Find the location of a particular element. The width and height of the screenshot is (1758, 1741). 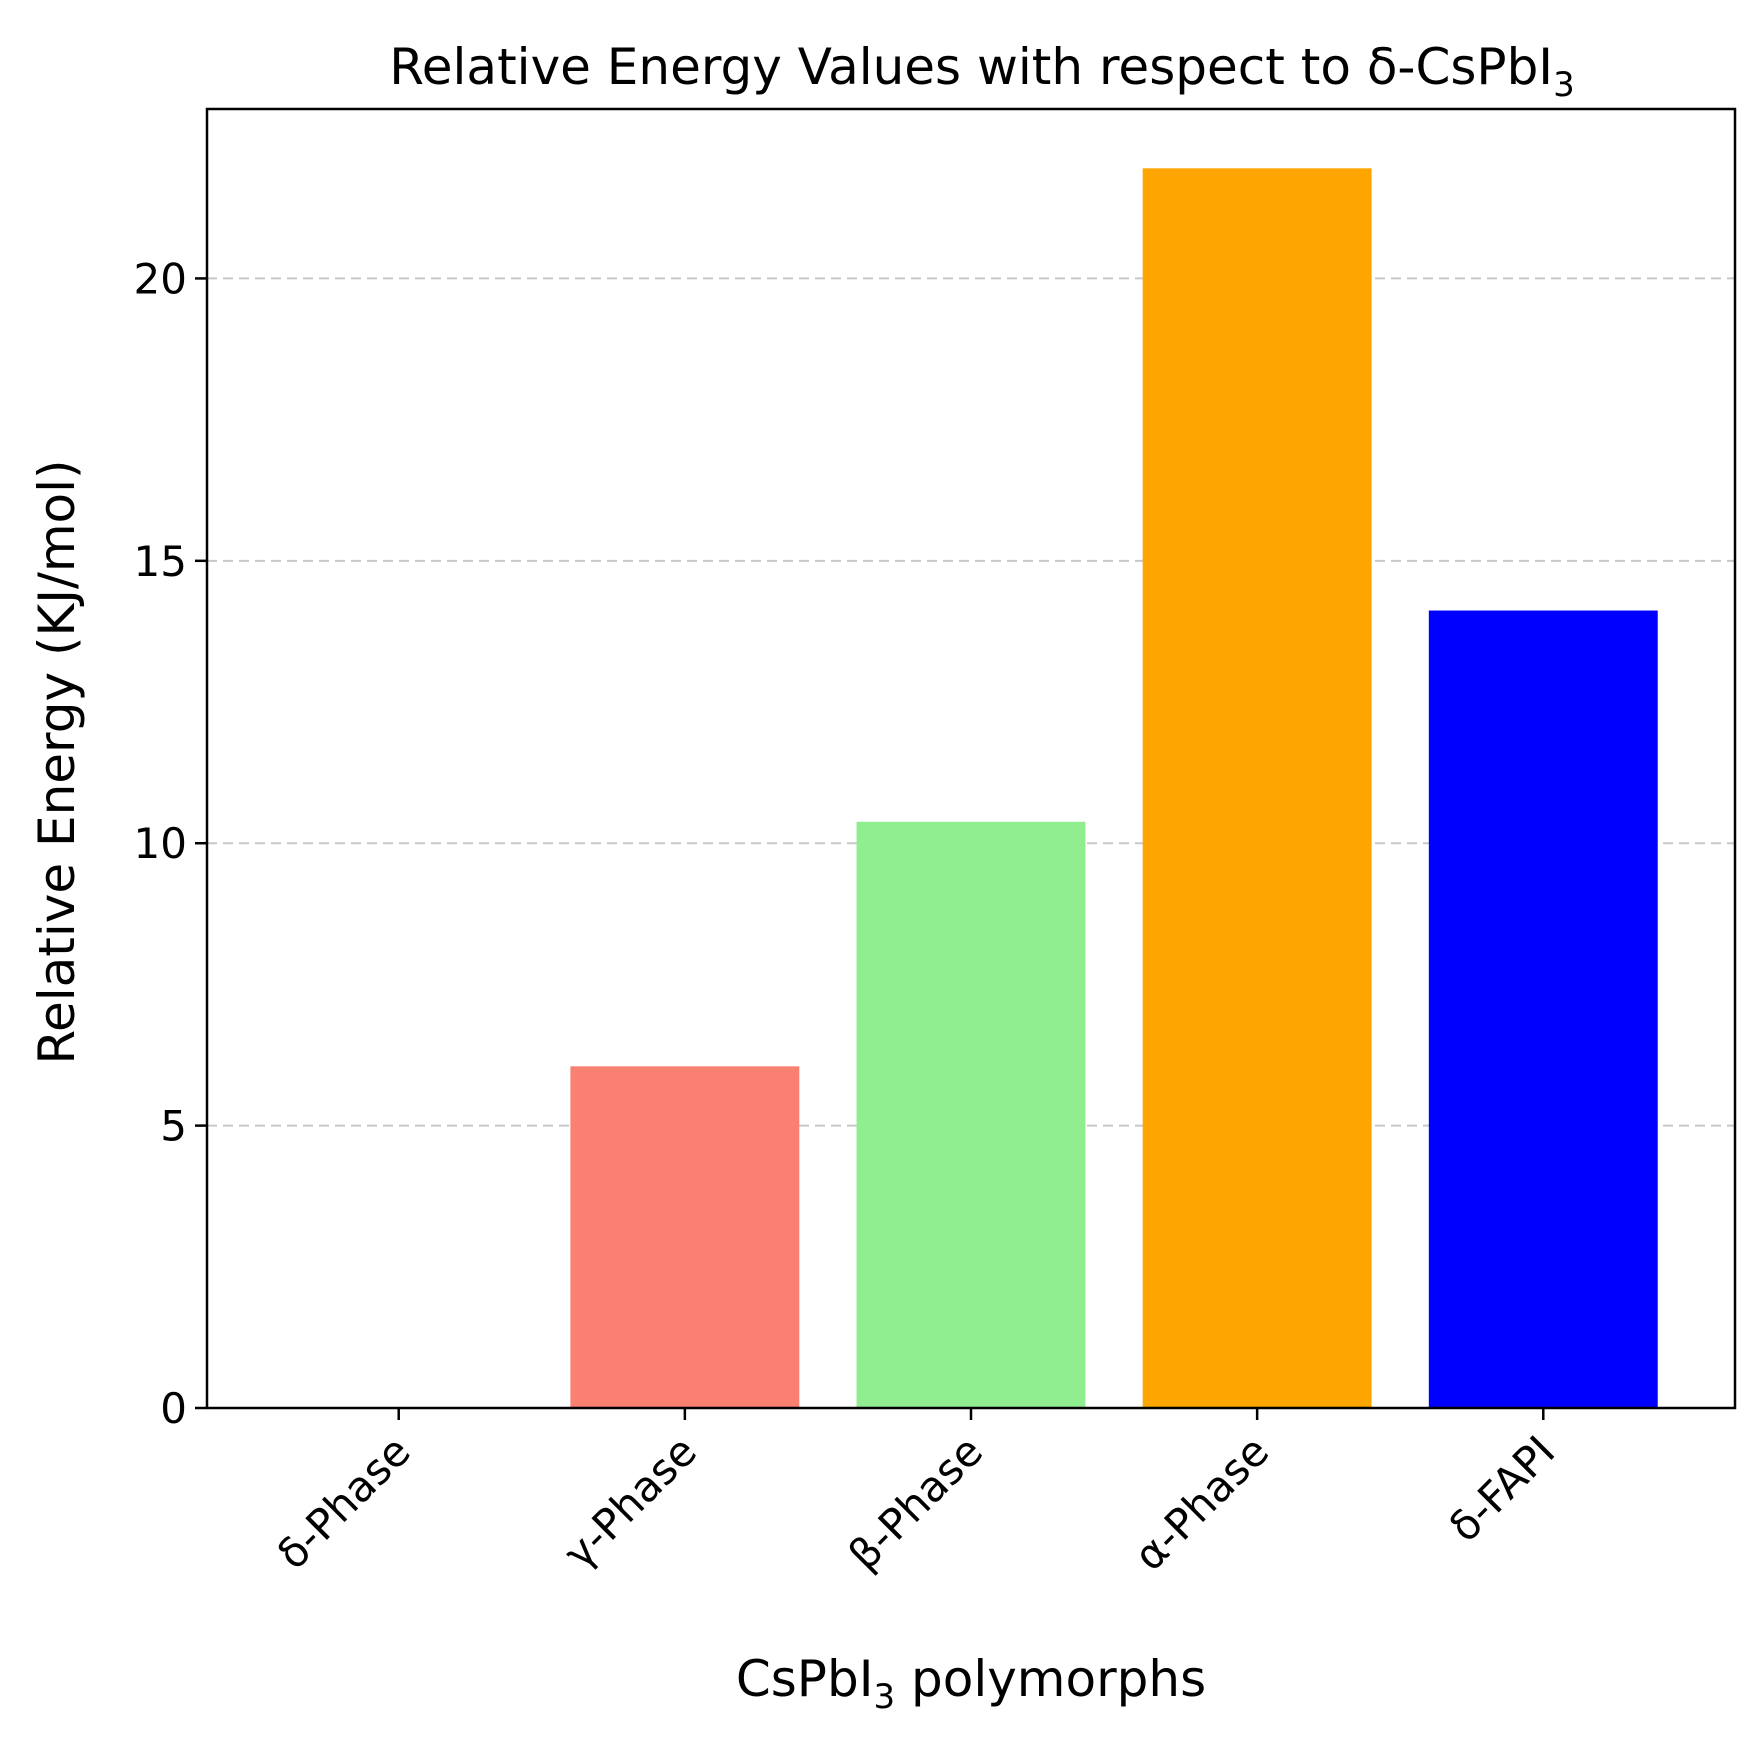

x-tick-label: δ-Phase is located at coordinates (344, 1502).